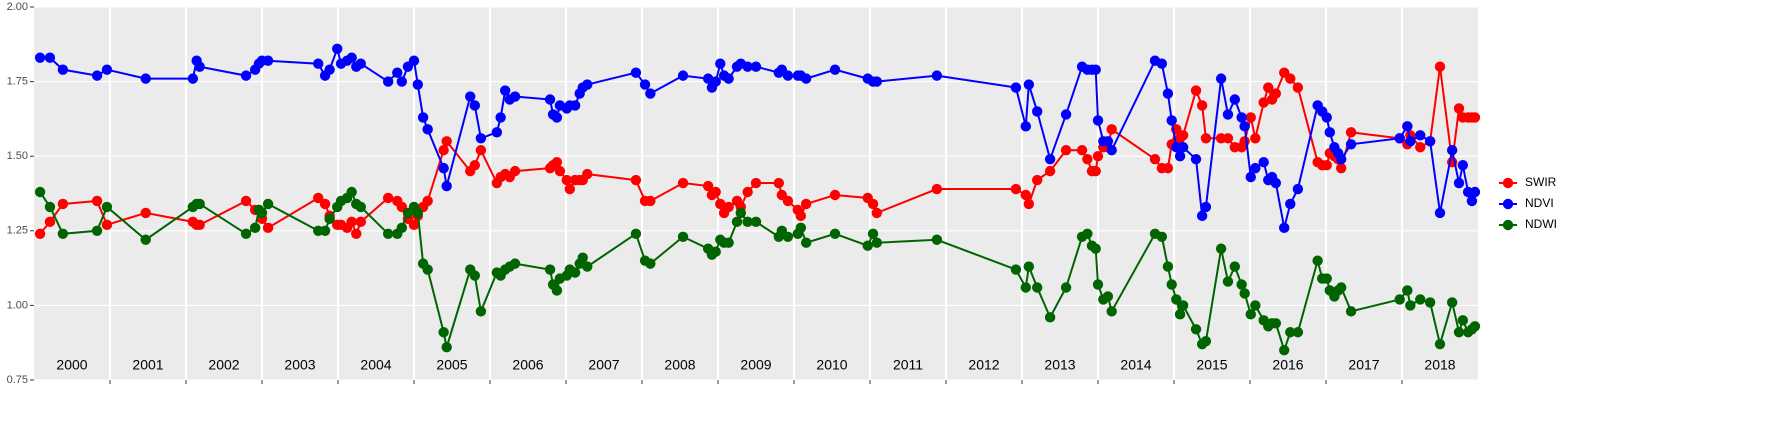 Image resolution: width=1773 pixels, height=442 pixels. I want to click on x-tick-label: 2006, so click(527, 365).